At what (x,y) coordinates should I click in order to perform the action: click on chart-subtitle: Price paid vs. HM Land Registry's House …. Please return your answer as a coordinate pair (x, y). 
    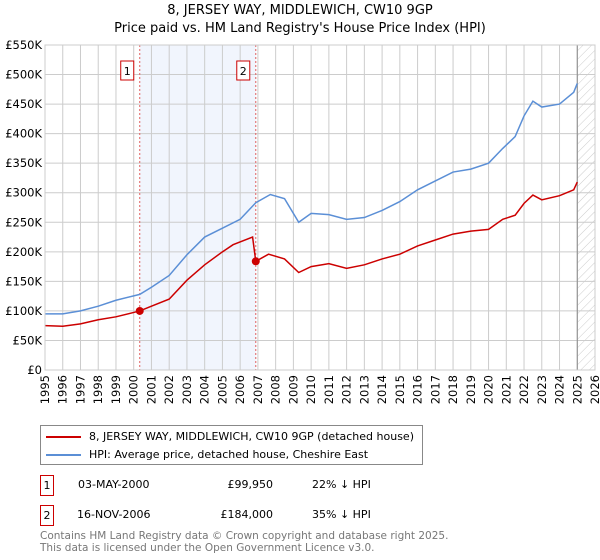
    Looking at the image, I should click on (300, 28).